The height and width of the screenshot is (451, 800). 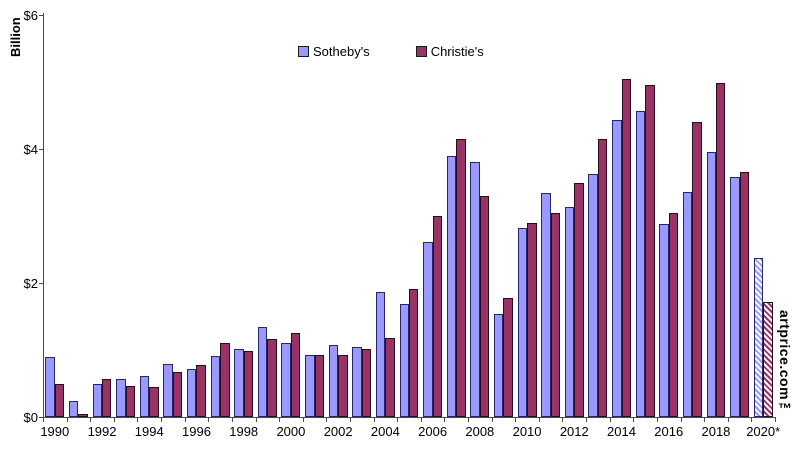 What do you see at coordinates (192, 392) in the screenshot?
I see `bar-sothebys-1996` at bounding box center [192, 392].